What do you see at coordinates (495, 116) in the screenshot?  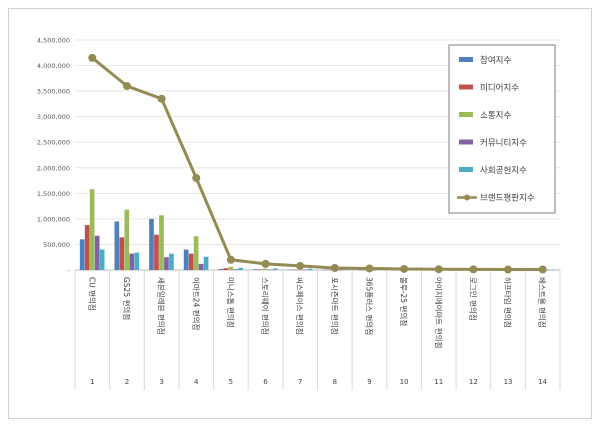 I see `legend-label-3: 소통지수` at bounding box center [495, 116].